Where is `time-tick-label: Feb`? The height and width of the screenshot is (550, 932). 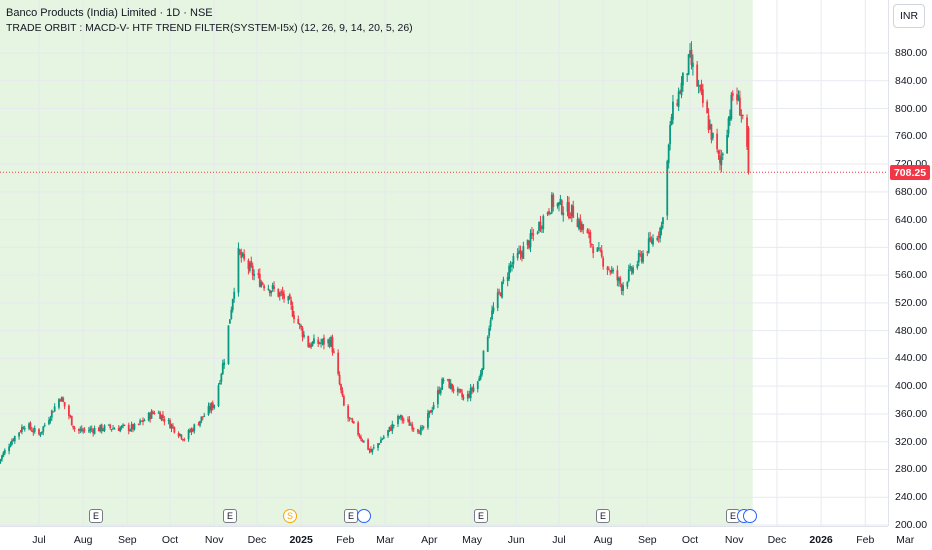
time-tick-label: Feb is located at coordinates (865, 540).